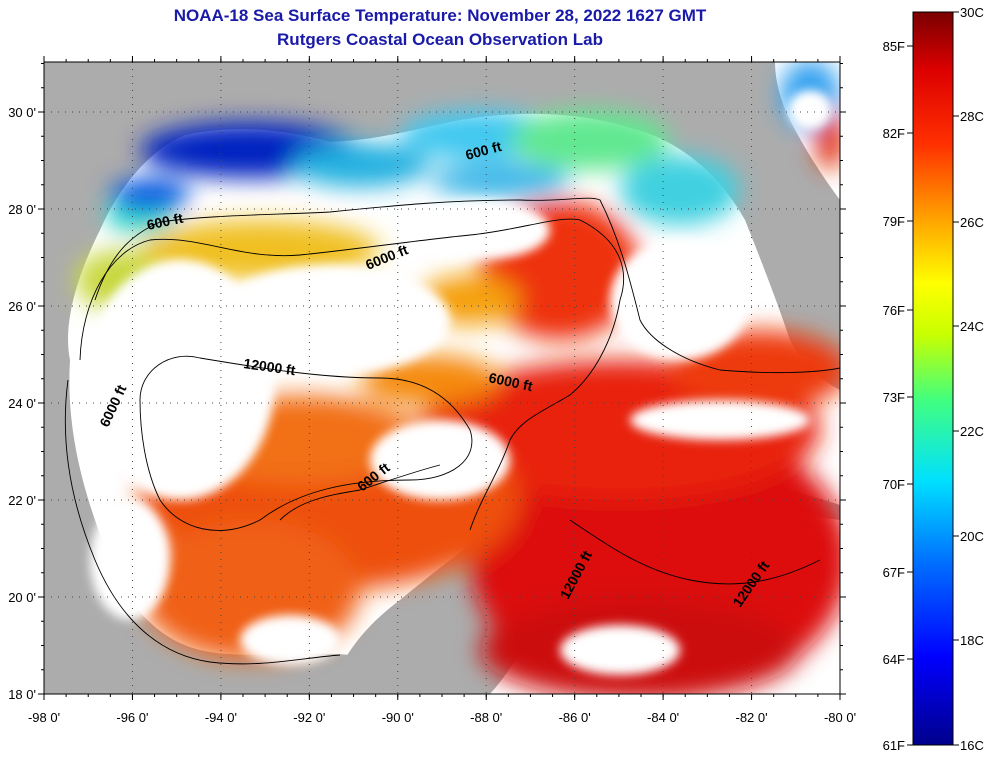  Describe the element at coordinates (972, 12) in the screenshot. I see `colorbar-c-label: 30C` at that location.